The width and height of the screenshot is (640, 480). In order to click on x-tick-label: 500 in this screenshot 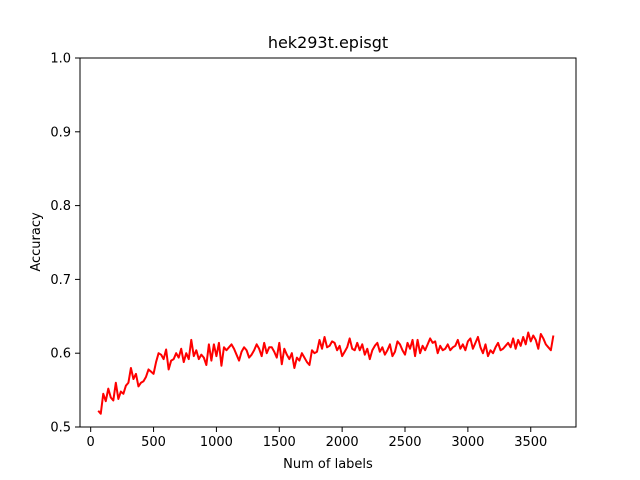, I will do `click(153, 442)`.